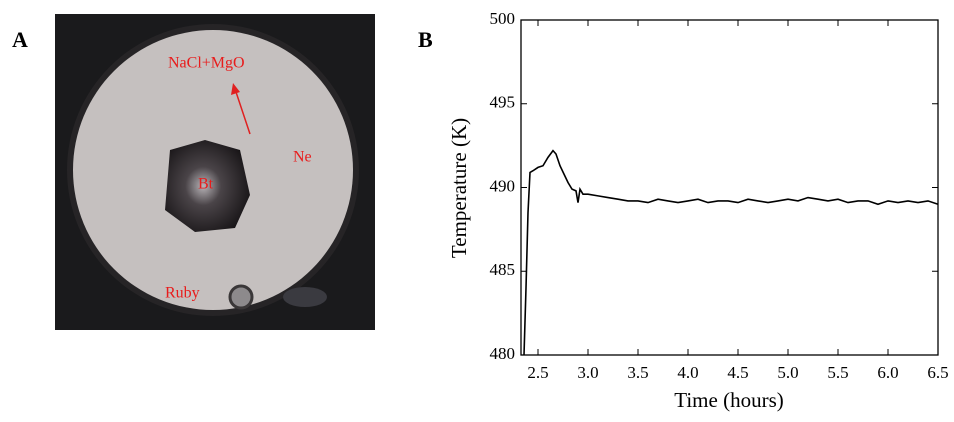  What do you see at coordinates (503, 185) in the screenshot?
I see `y-tick-label: 490` at bounding box center [503, 185].